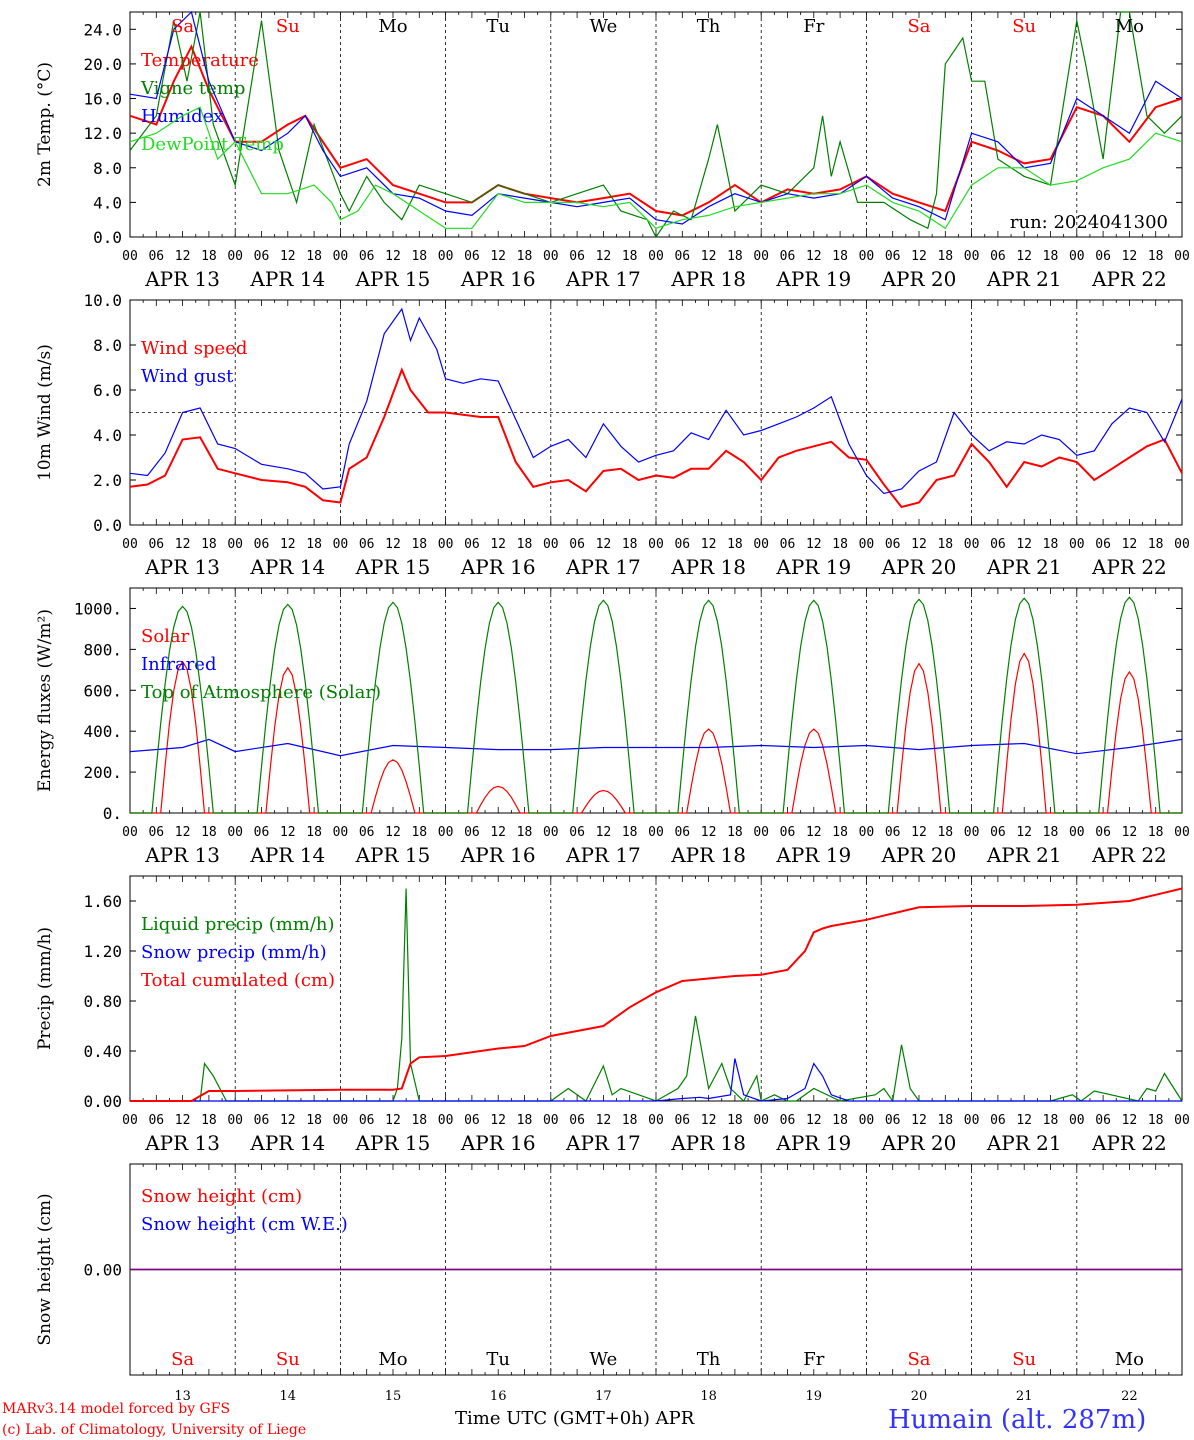 The height and width of the screenshot is (1440, 1194). What do you see at coordinates (288, 1396) in the screenshot?
I see `x-day-number: 14` at bounding box center [288, 1396].